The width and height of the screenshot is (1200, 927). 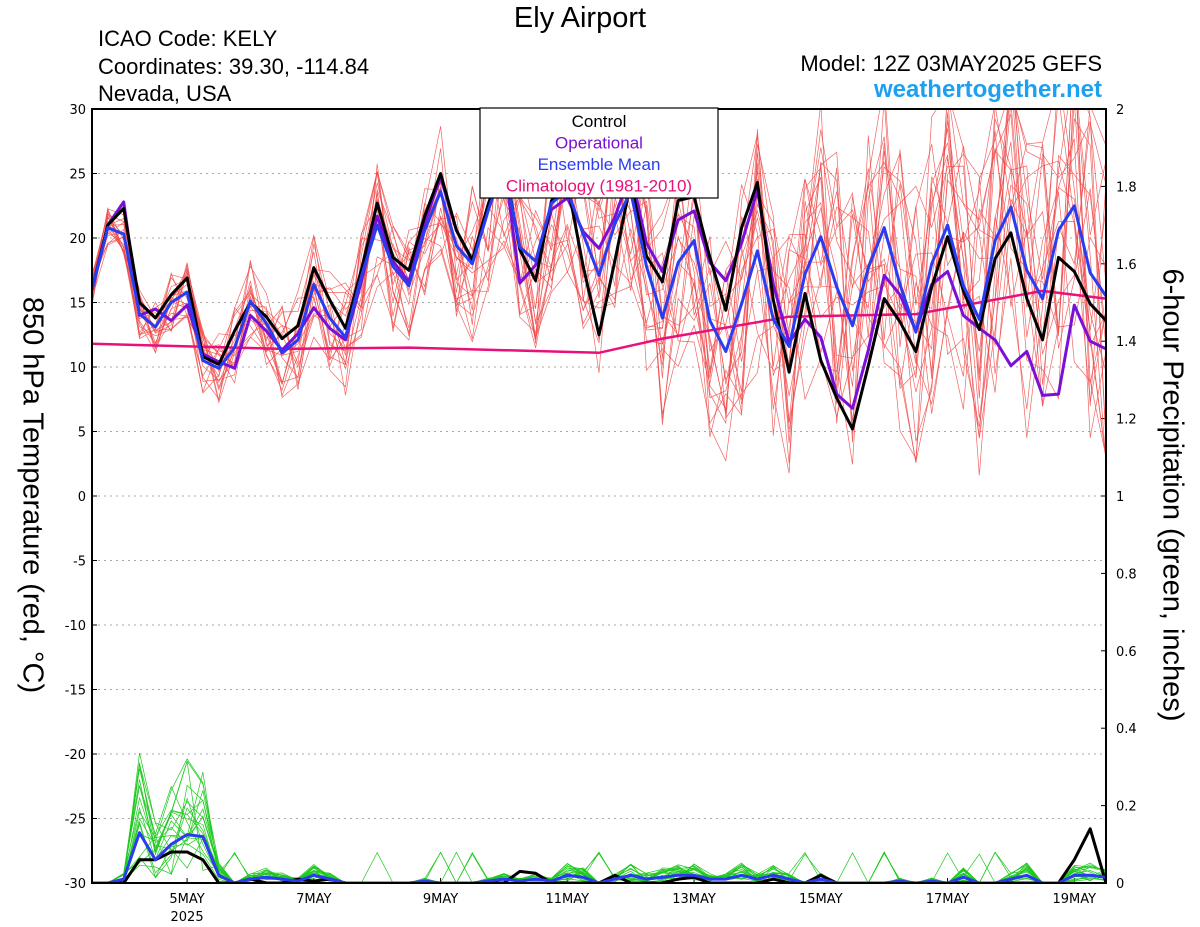 What do you see at coordinates (188, 38) in the screenshot?
I see `icao-code: ICAO Code: KELY` at bounding box center [188, 38].